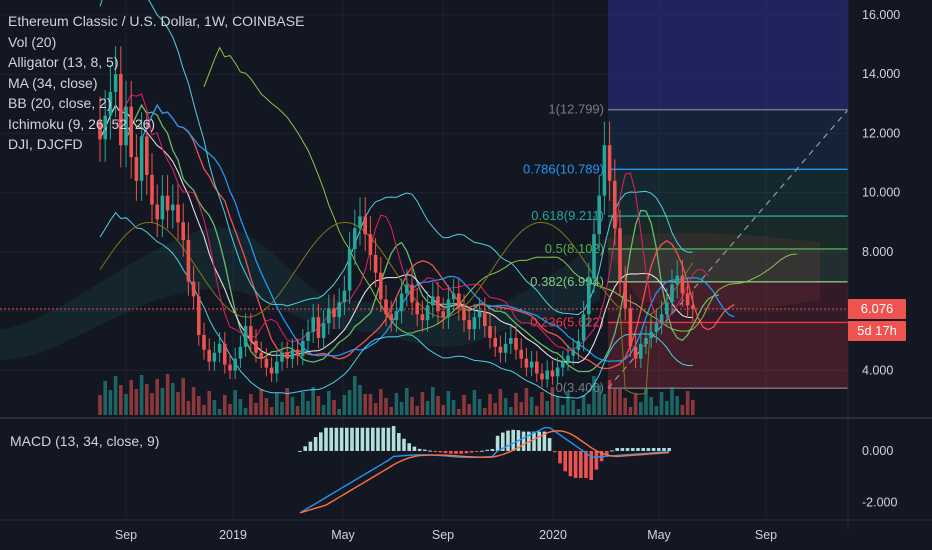  What do you see at coordinates (63, 62) in the screenshot?
I see `indicator-alligator: Alligator (13, 8, 5)` at bounding box center [63, 62].